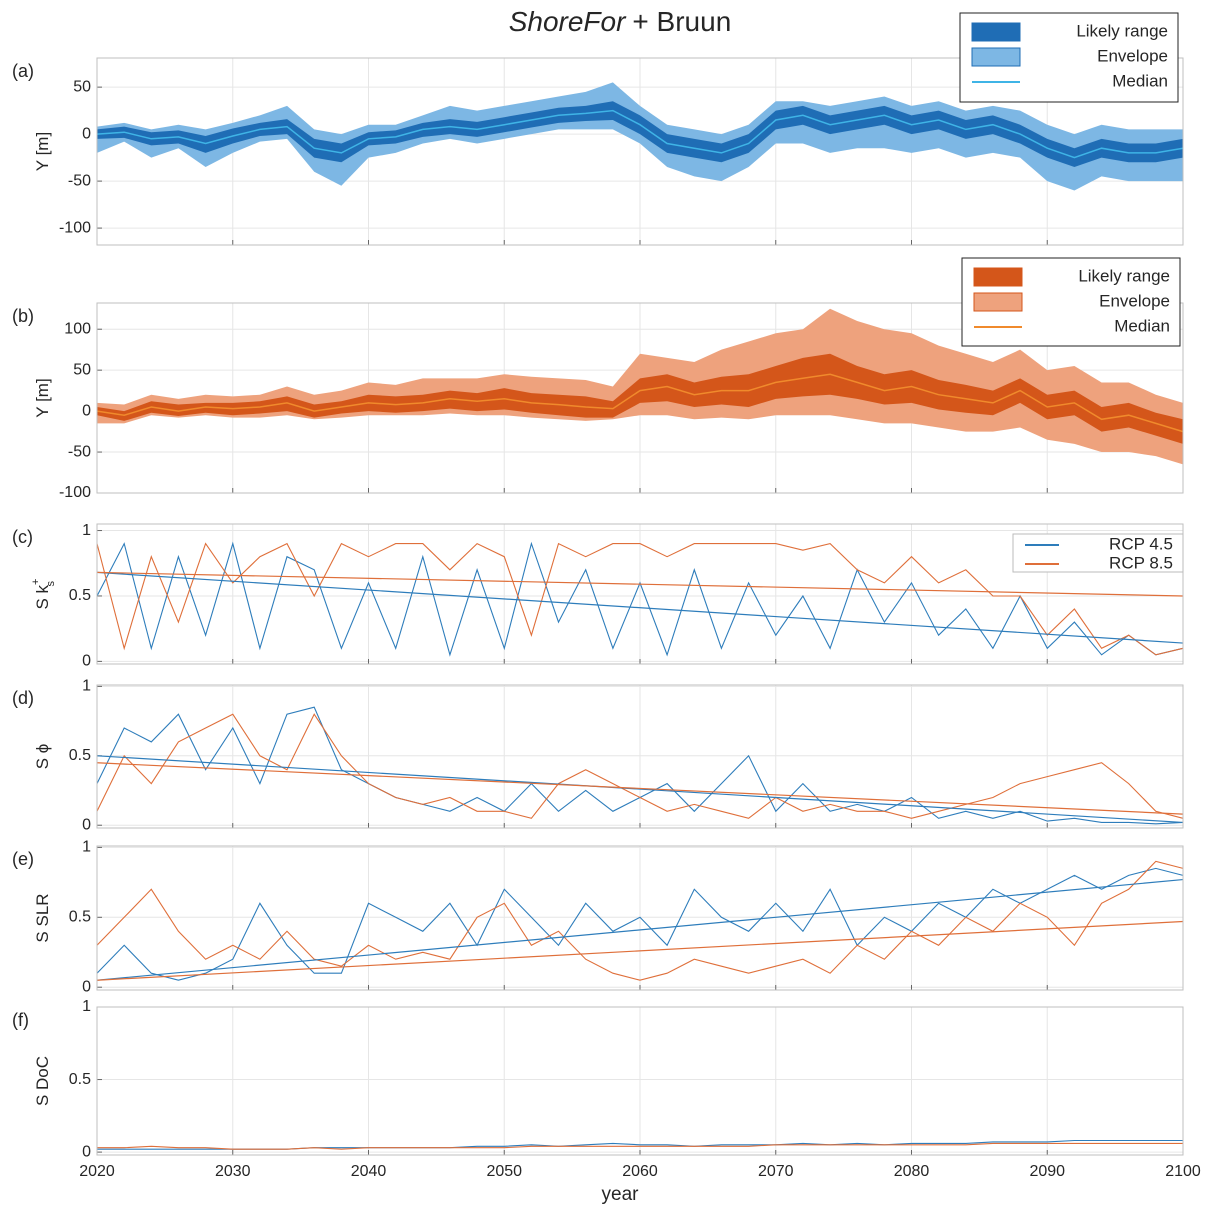  Describe the element at coordinates (23, 859) in the screenshot. I see `panel-label: (e)` at that location.